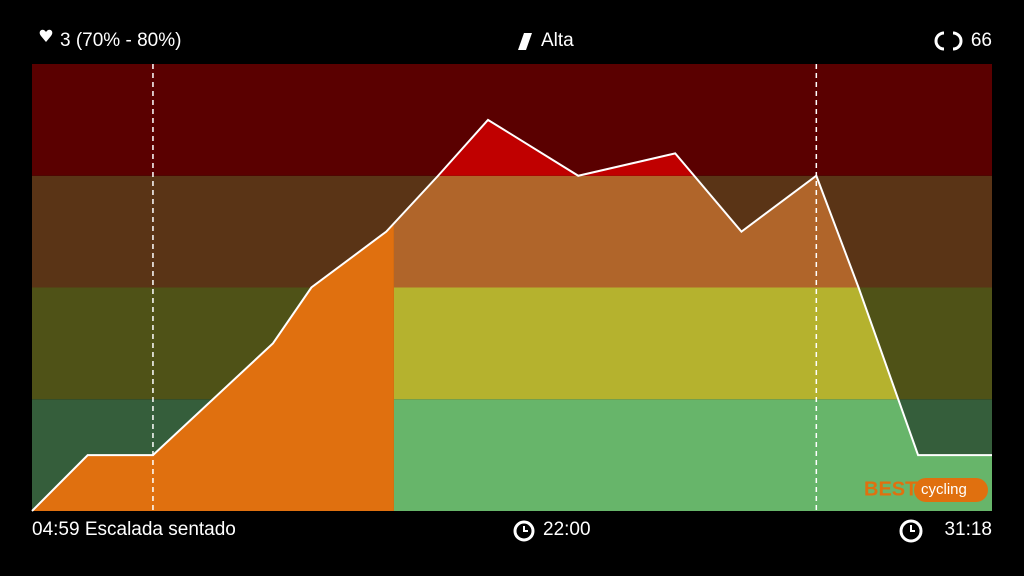 The height and width of the screenshot is (576, 1024). What do you see at coordinates (692, 455) in the screenshot?
I see `zone-fill` at bounding box center [692, 455].